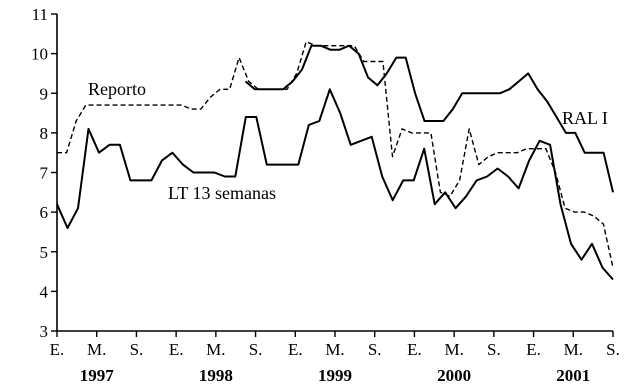 This screenshot has width=626, height=391. Describe the element at coordinates (494, 349) in the screenshot. I see `x-tick-label-11: S.` at that location.